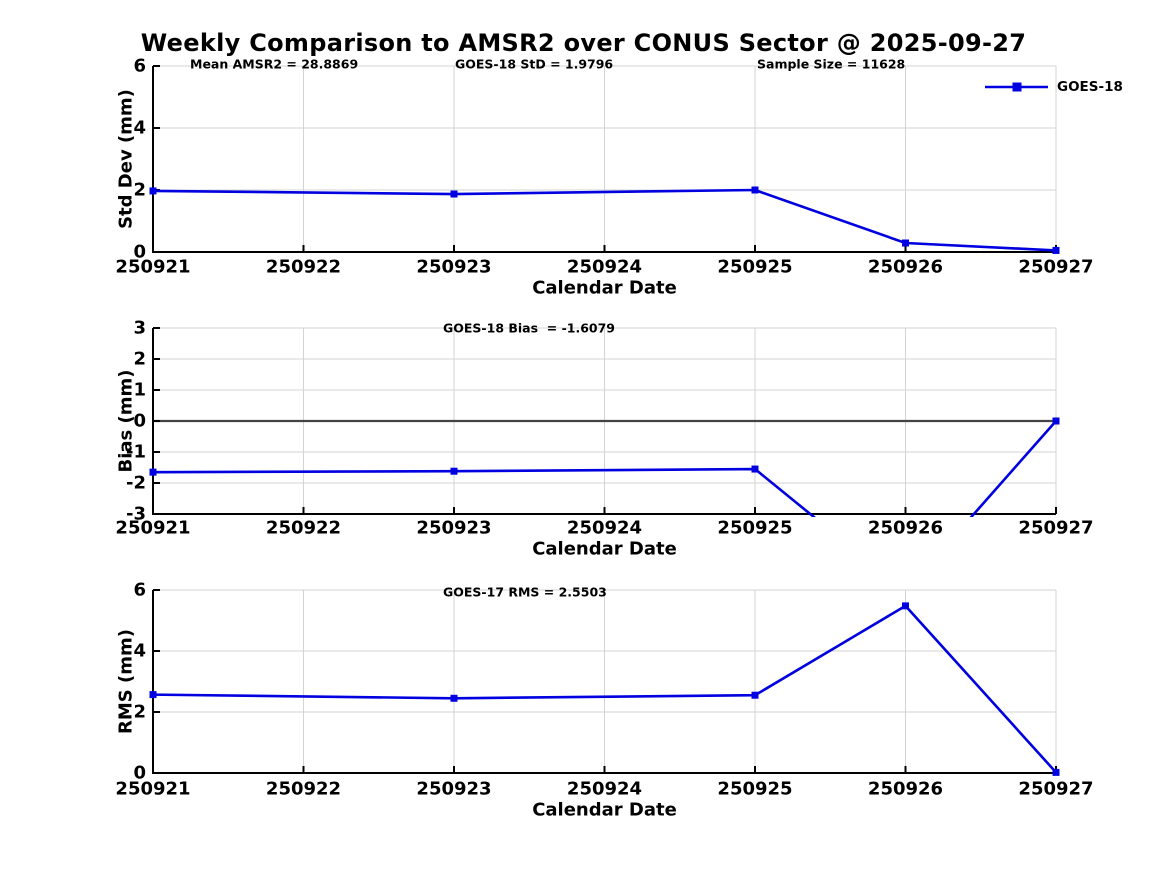 This screenshot has height=875, width=1167. Describe the element at coordinates (1055, 789) in the screenshot. I see `rms-x-tick-label: 250927` at that location.